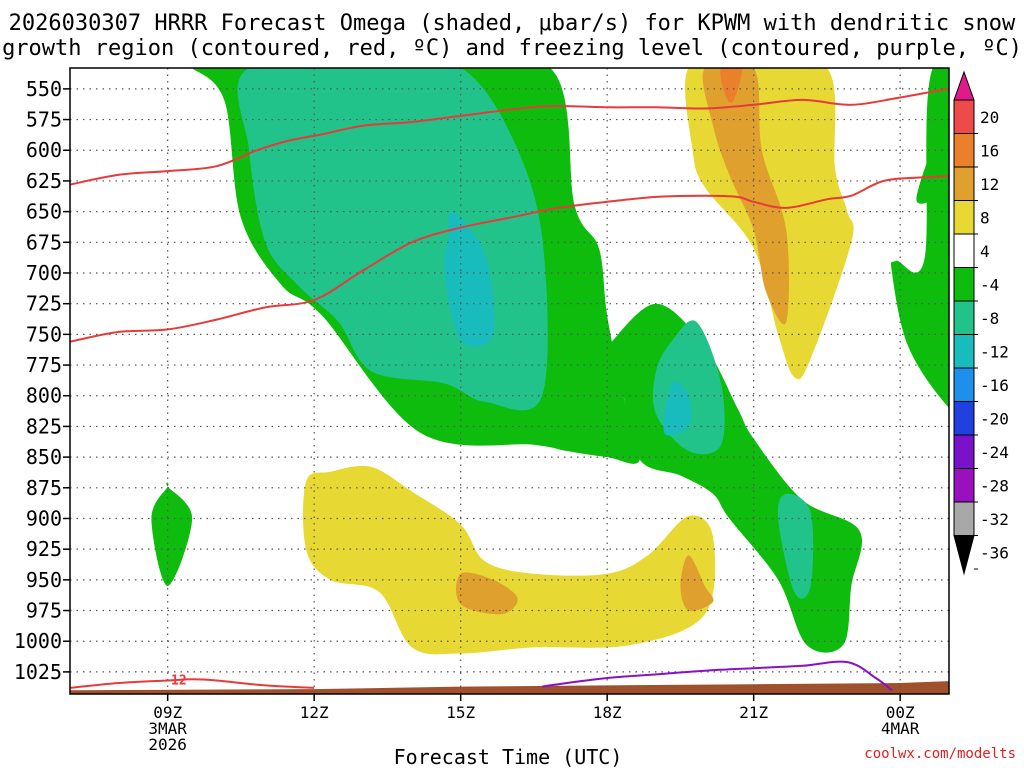 This screenshot has width=1024, height=768. Describe the element at coordinates (964, 555) in the screenshot. I see `colorbar-bottom-arrow` at that location.